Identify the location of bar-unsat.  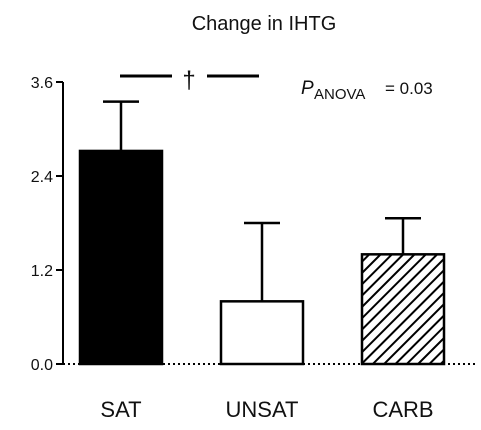
(262, 333).